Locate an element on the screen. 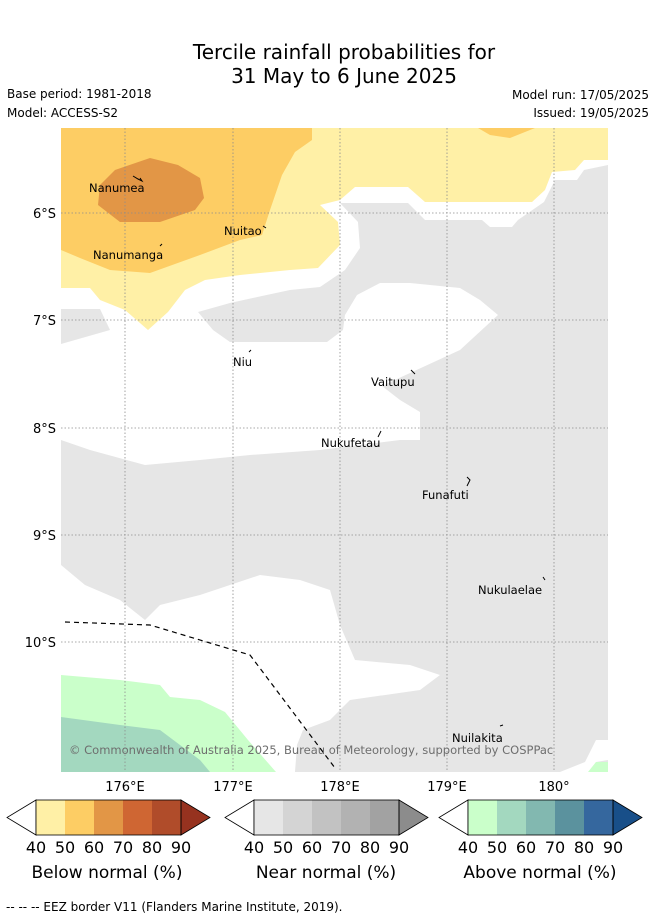 Image resolution: width=655 pixels, height=919 pixels. lon-label-176e: 176°E is located at coordinates (125, 787).